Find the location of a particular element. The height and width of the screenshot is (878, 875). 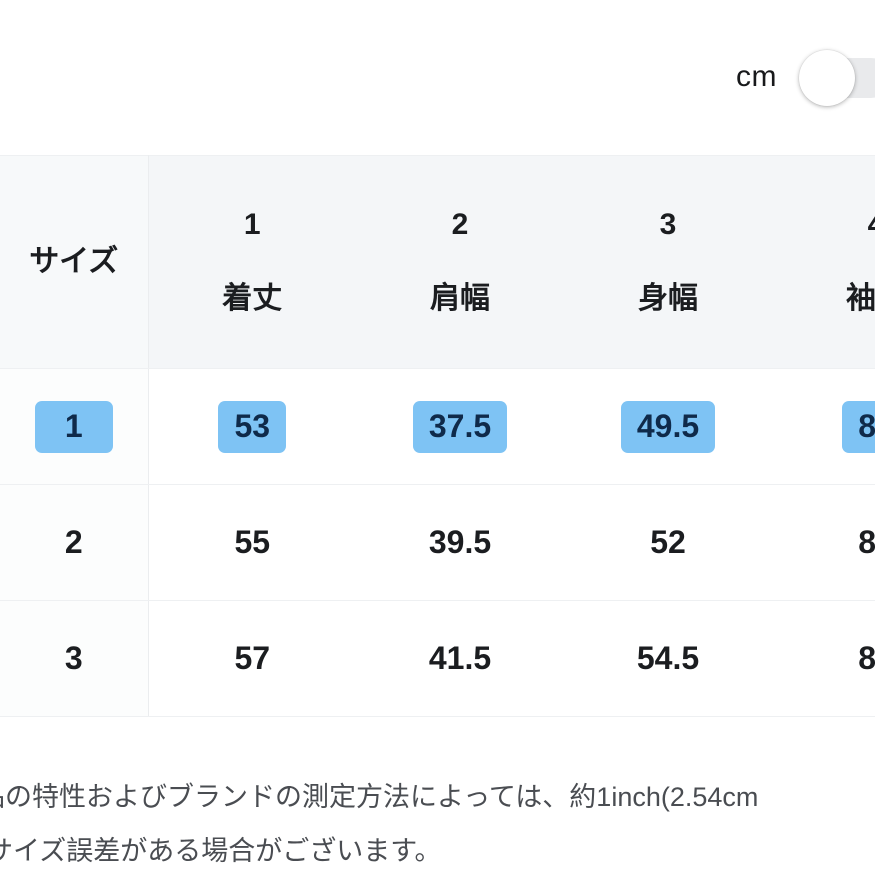

row-value-cell: 55 is located at coordinates (252, 542).